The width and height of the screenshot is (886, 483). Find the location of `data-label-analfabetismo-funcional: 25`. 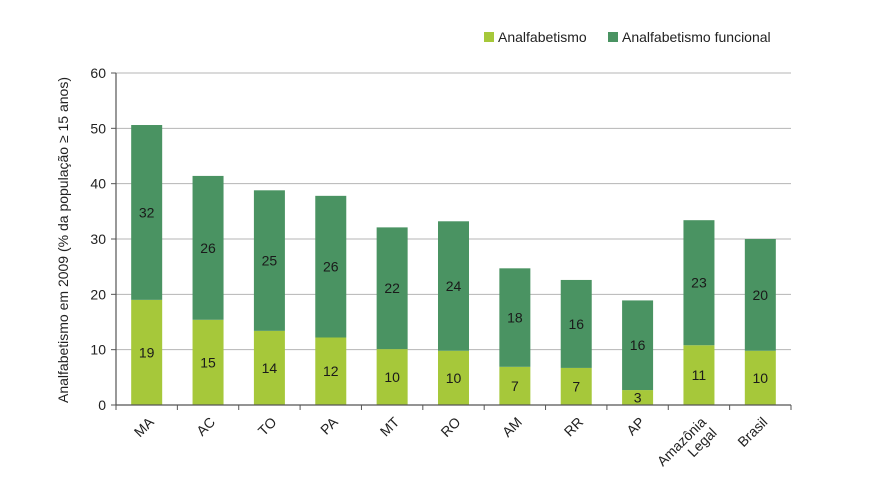

data-label-analfabetismo-funcional: 25 is located at coordinates (270, 261).